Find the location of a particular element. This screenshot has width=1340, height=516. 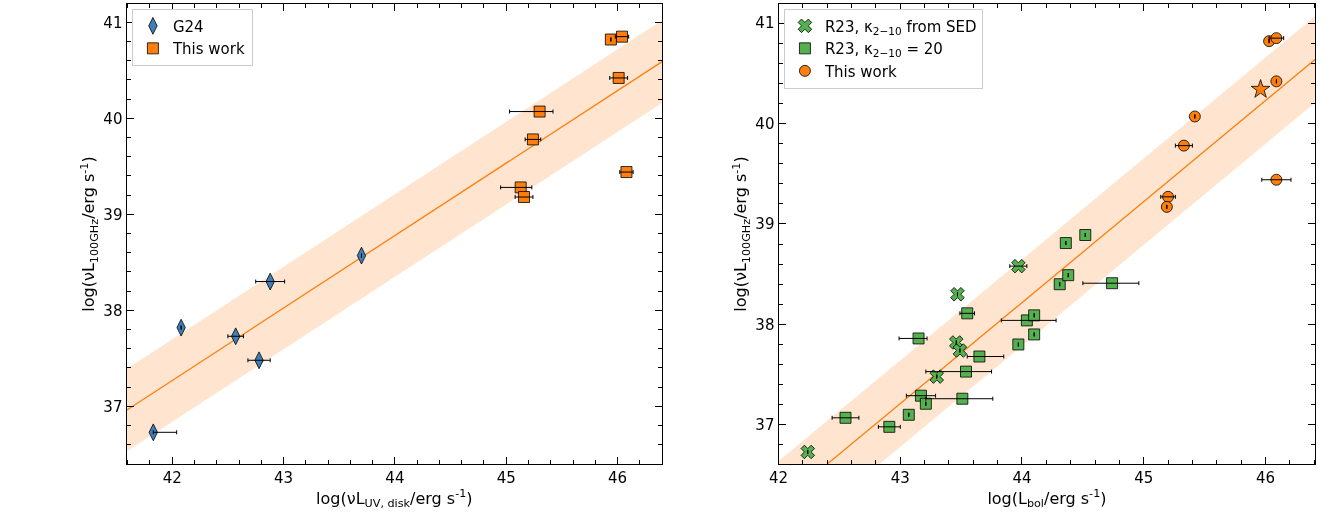

legend-label: G24 is located at coordinates (188, 26).